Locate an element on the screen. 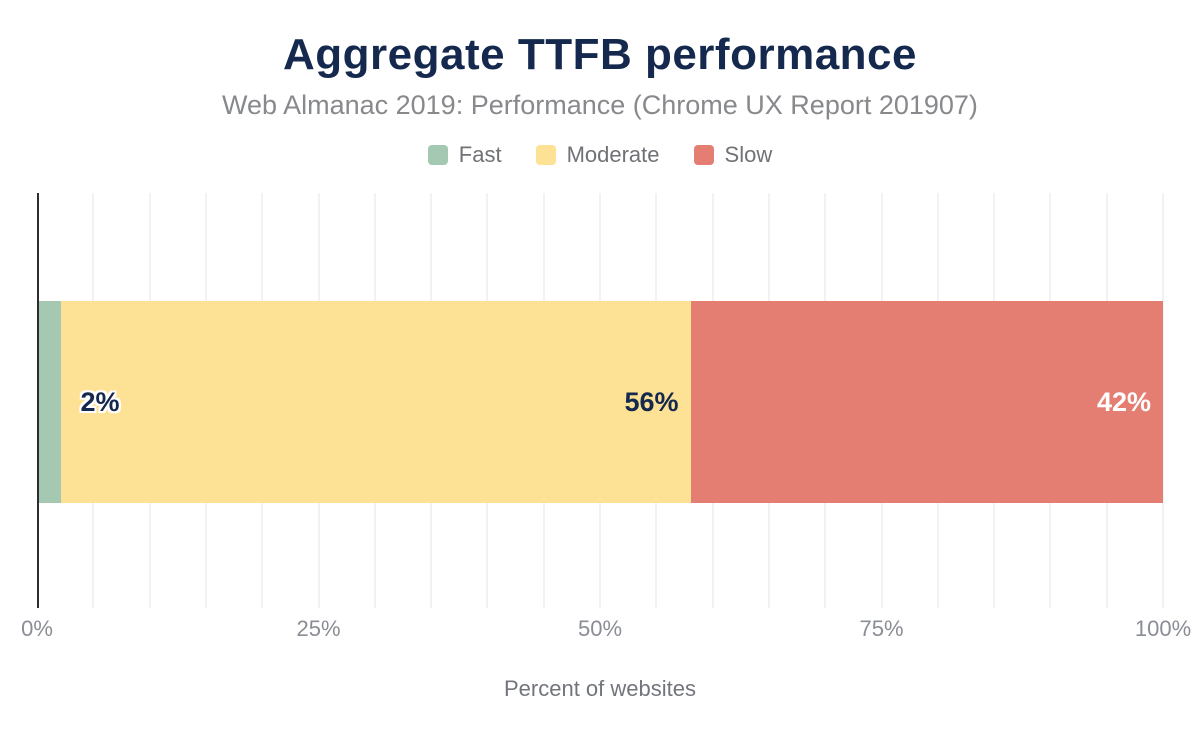 Image resolution: width=1200 pixels, height=742 pixels. bar-segment-fast is located at coordinates (49, 402).